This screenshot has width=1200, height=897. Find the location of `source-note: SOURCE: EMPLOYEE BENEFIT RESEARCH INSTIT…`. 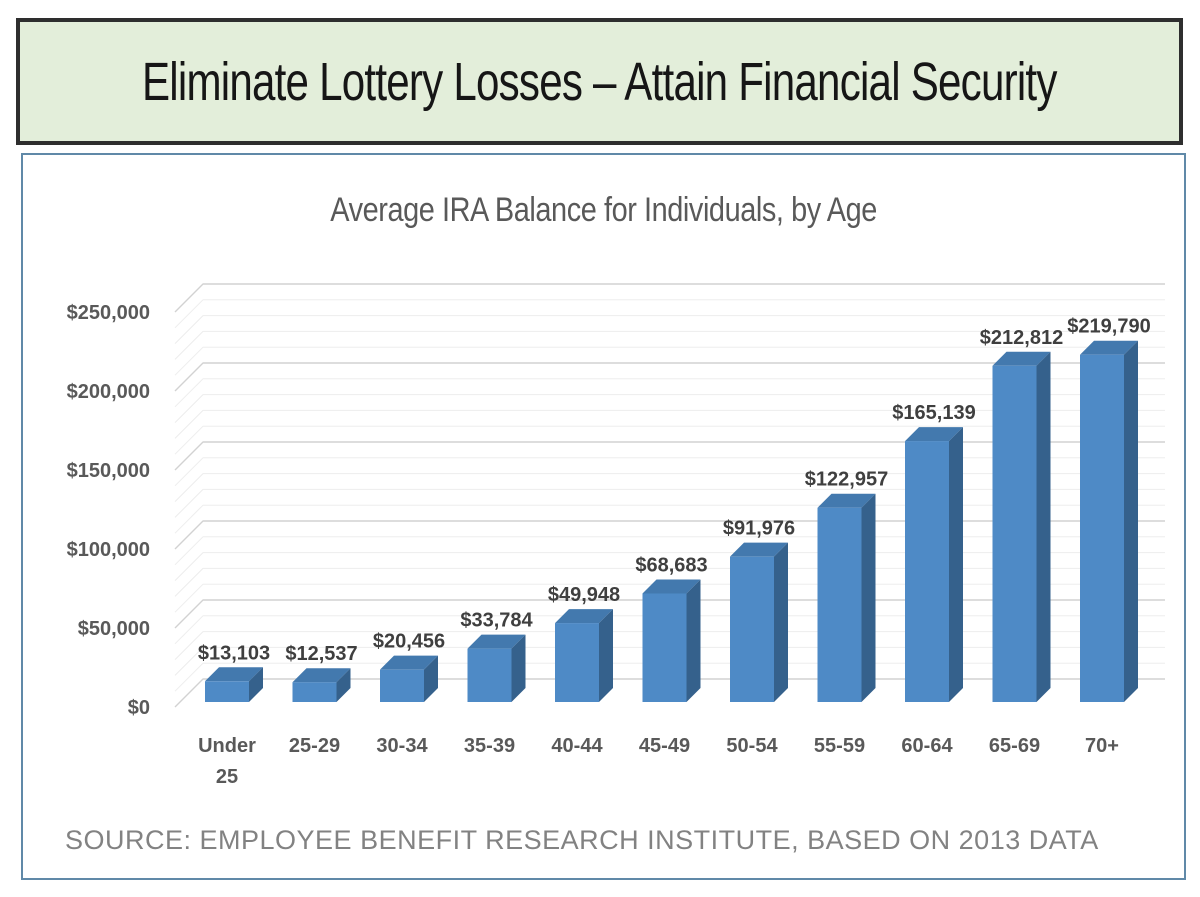

source-note: SOURCE: EMPLOYEE BENEFIT RESEARCH INSTIT… is located at coordinates (582, 840).